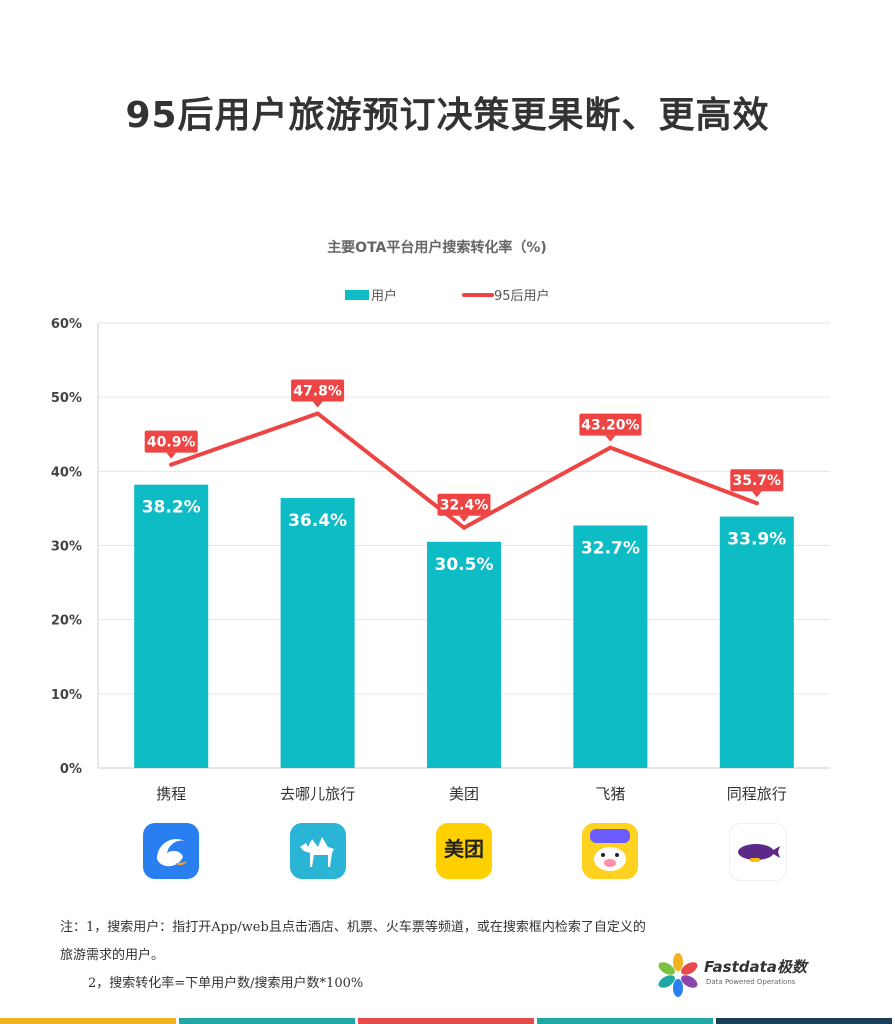 The image size is (895, 1024). Describe the element at coordinates (71, 769) in the screenshot. I see `y-tick-label: 0%` at that location.